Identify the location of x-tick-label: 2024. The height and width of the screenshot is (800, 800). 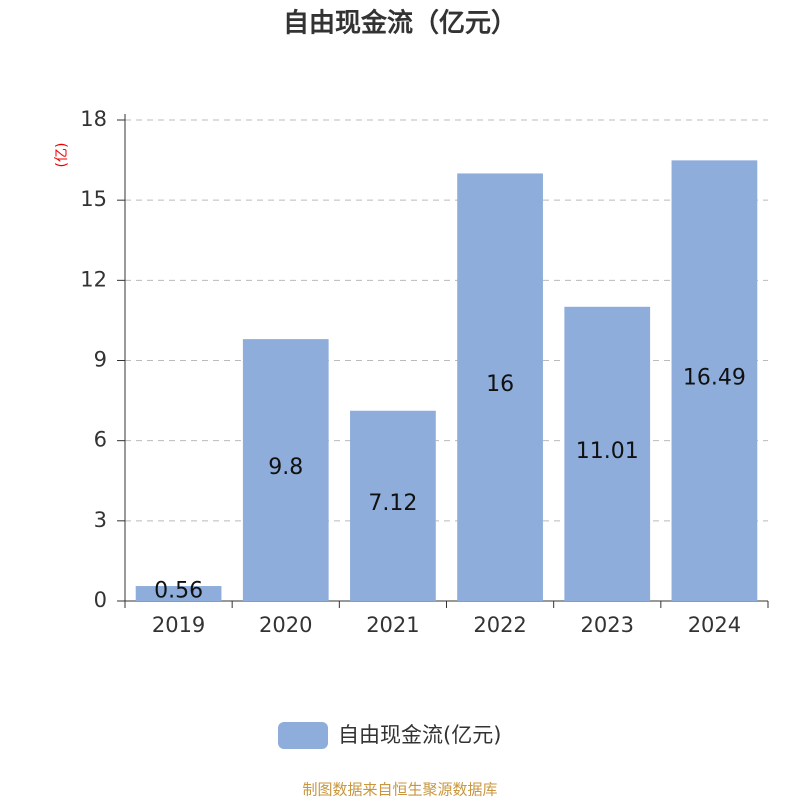
(714, 625).